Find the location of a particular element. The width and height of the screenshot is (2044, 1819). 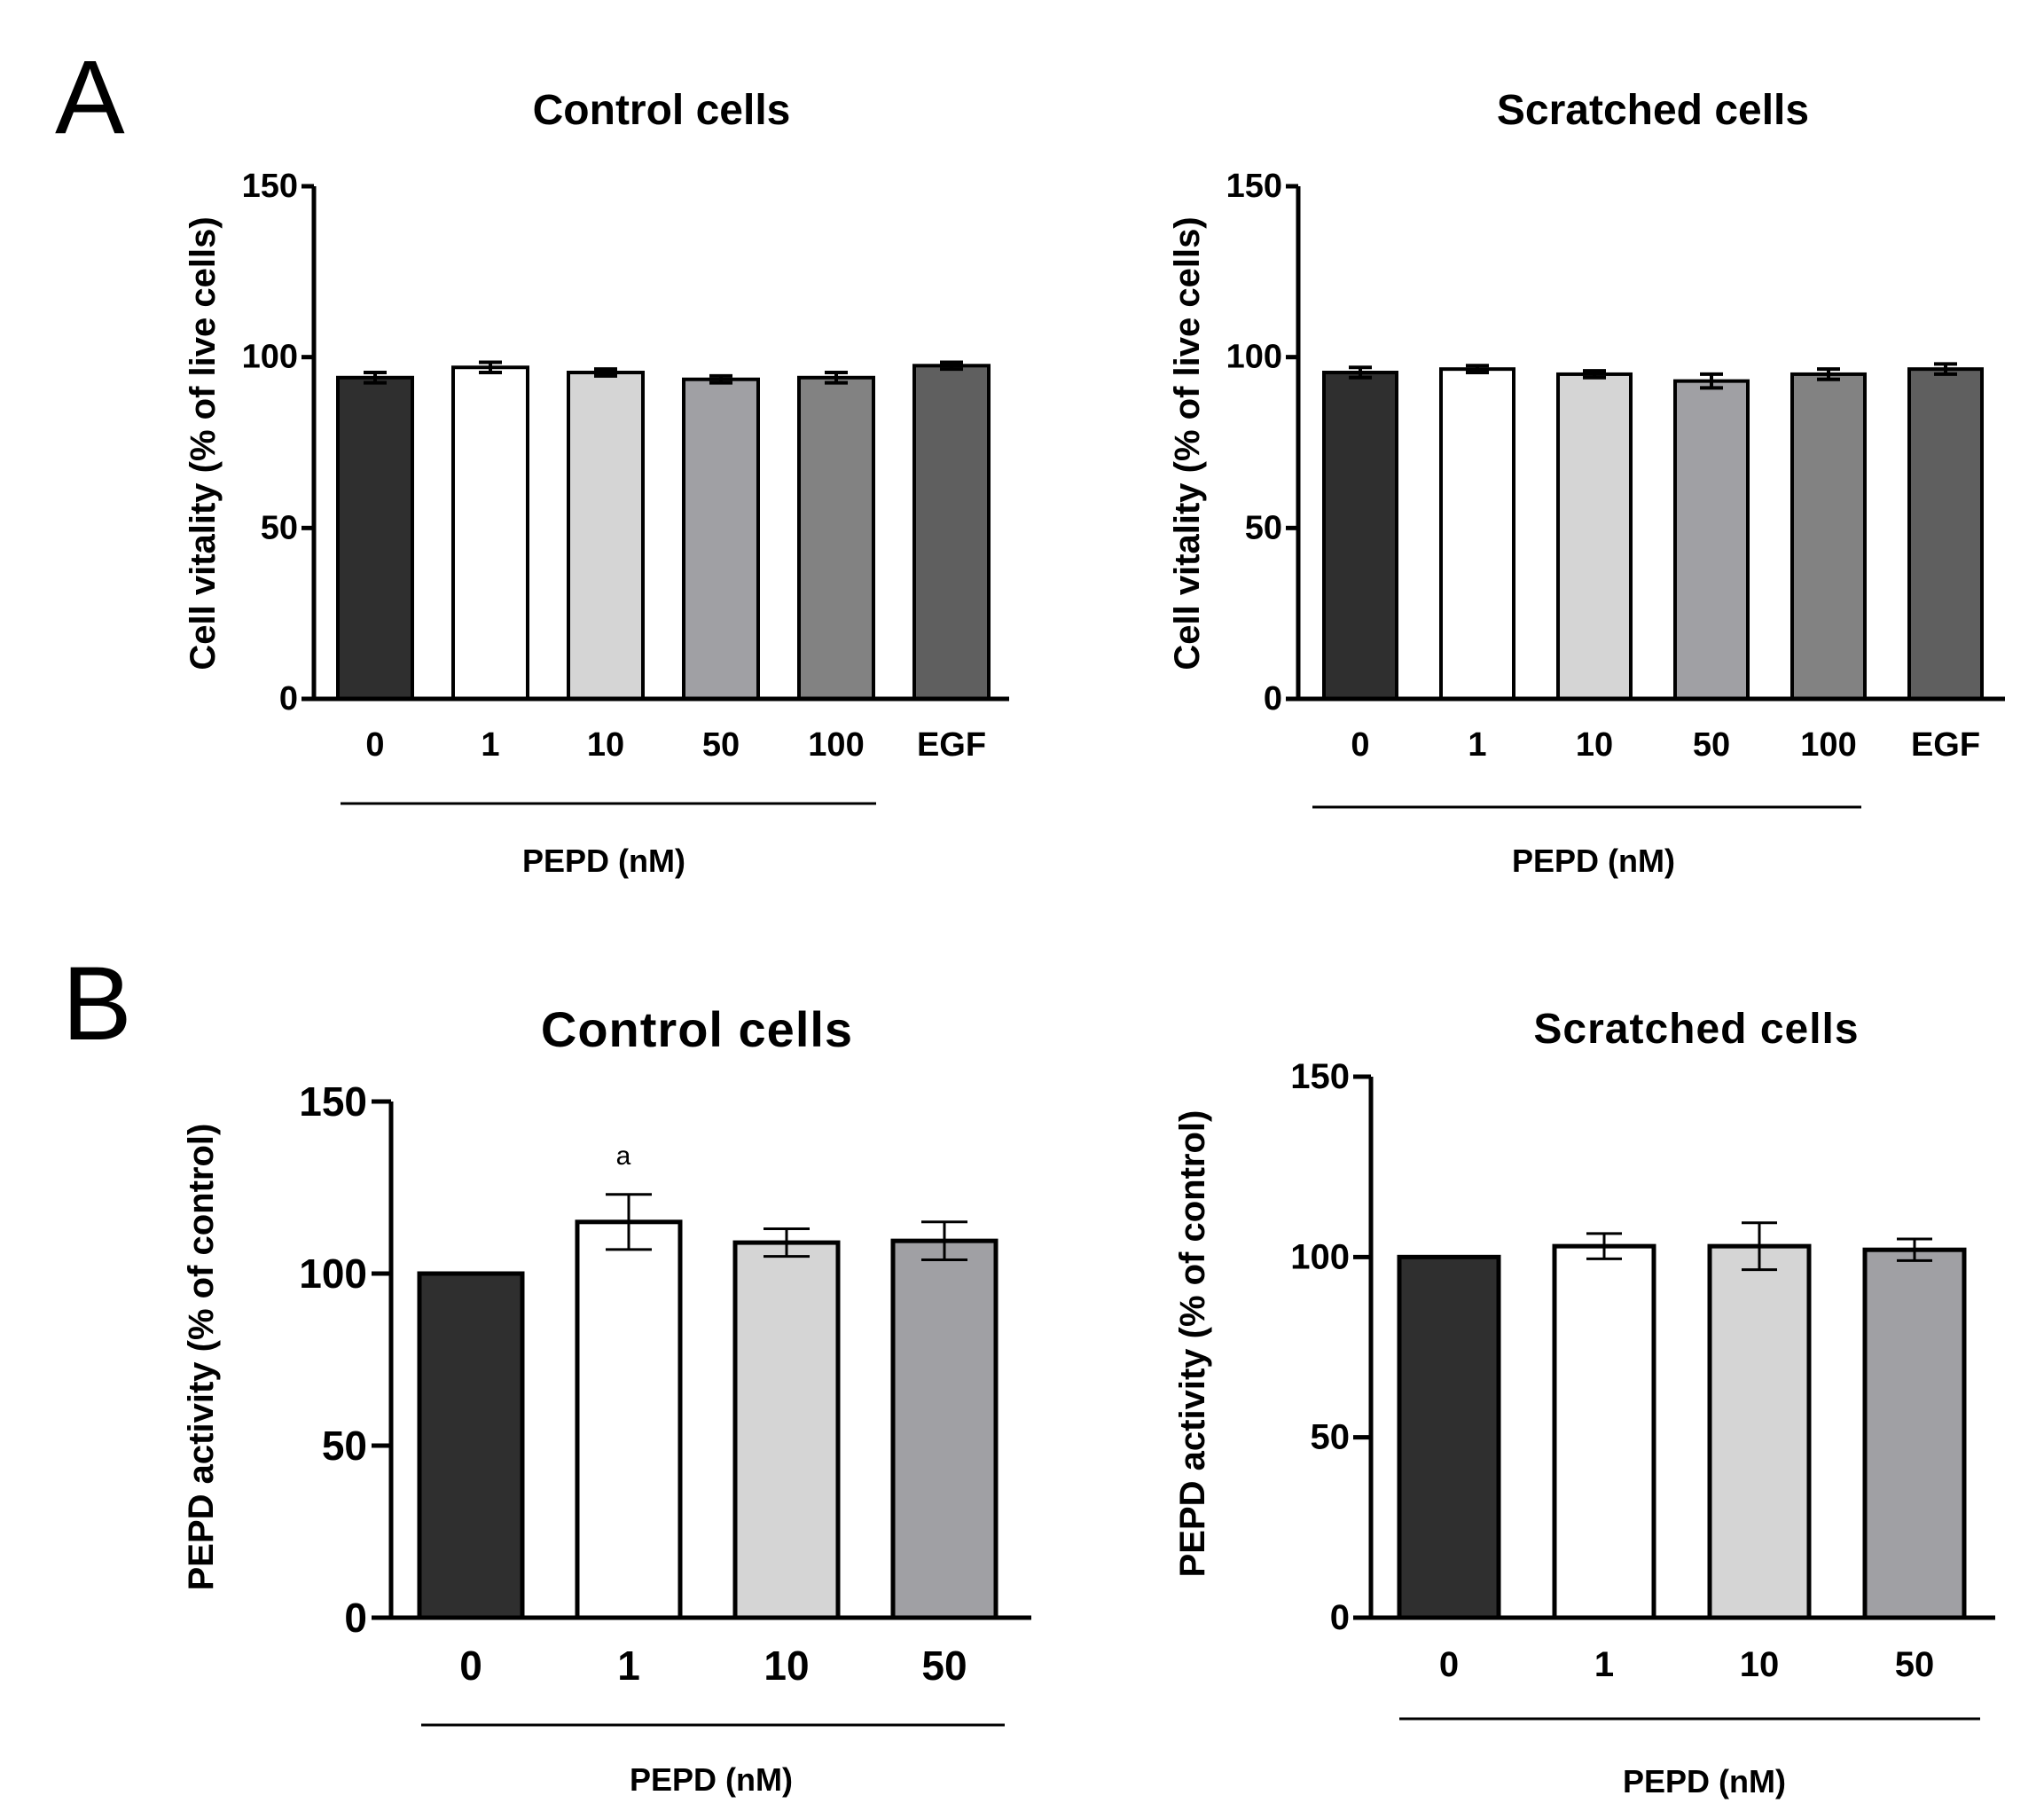

panel-letter-b: B is located at coordinates (97, 1003).